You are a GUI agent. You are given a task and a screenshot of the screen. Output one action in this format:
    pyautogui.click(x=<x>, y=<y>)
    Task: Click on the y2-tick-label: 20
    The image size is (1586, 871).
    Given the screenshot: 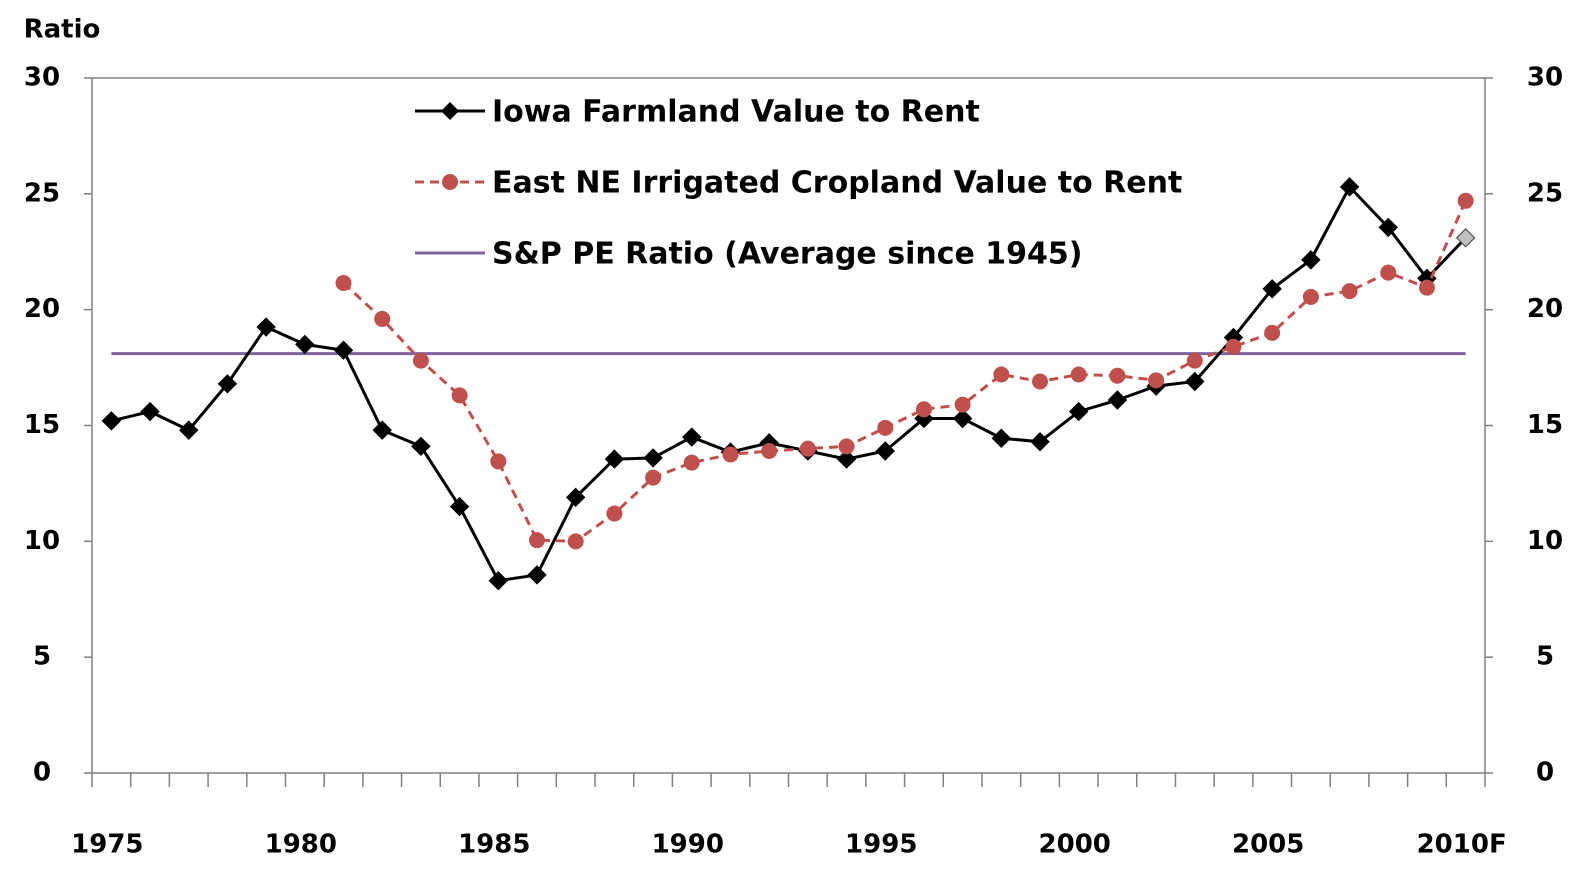 What is the action you would take?
    pyautogui.click(x=1545, y=309)
    